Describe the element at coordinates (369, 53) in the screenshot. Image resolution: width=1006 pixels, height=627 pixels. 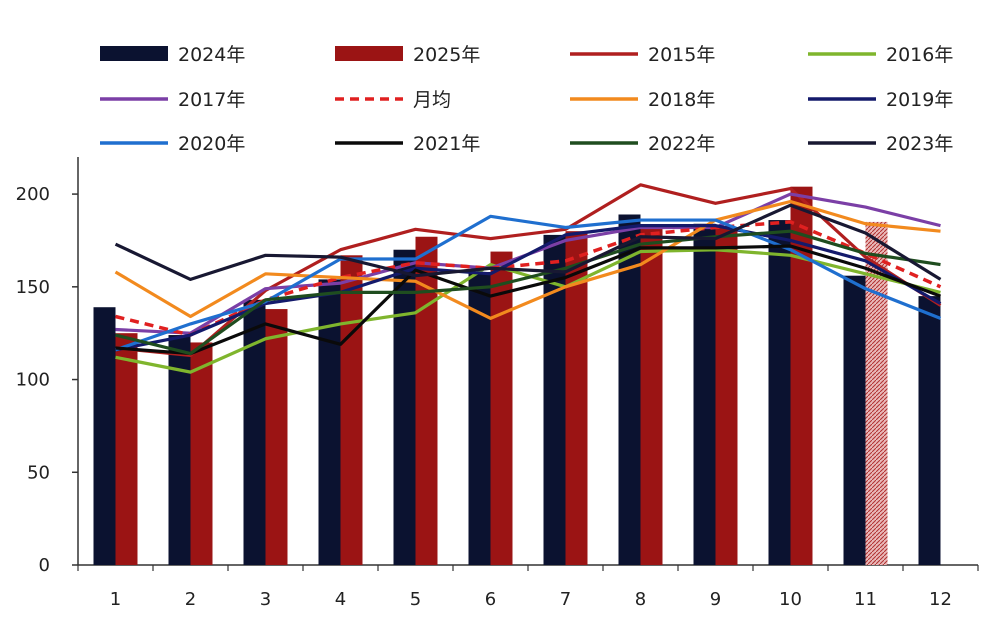
I see `legend-swatch-2025年` at that location.